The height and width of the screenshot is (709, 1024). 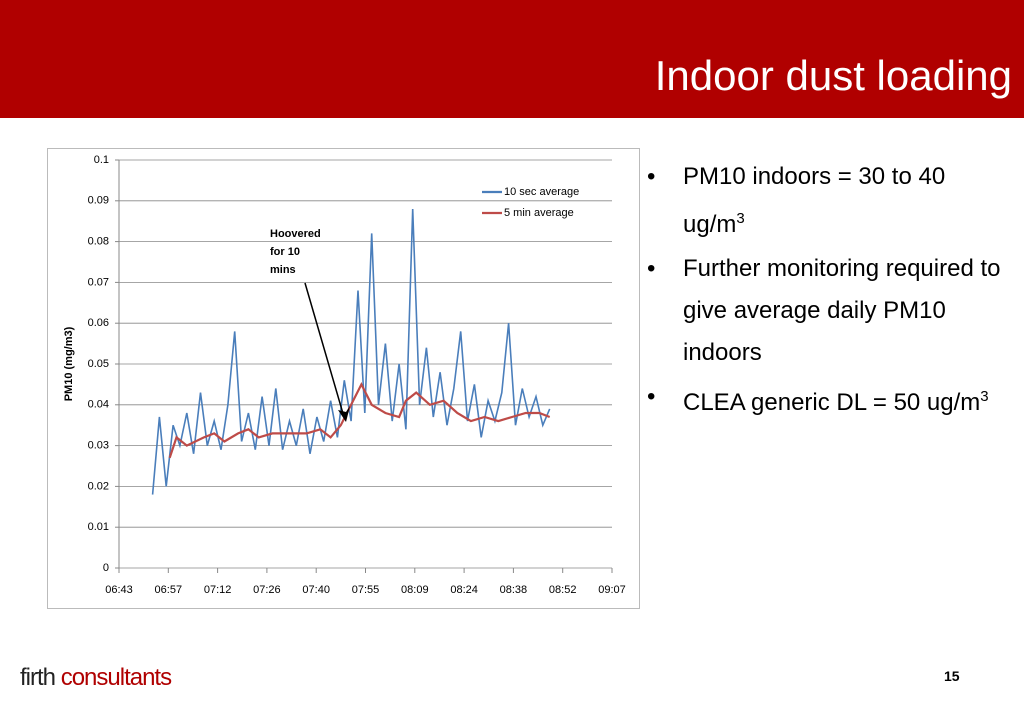 I want to click on y-tick-label: 0.07, so click(x=98, y=282).